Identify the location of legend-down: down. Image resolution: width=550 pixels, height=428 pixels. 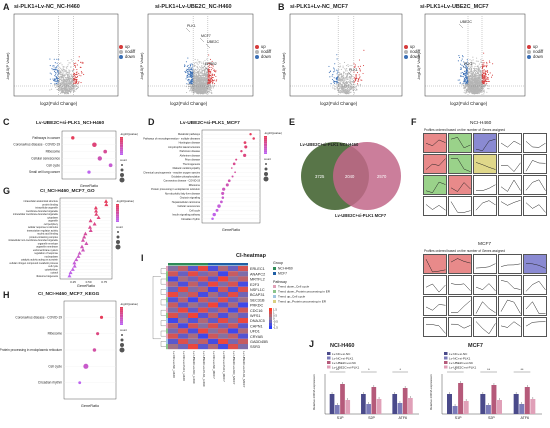
(127, 56).